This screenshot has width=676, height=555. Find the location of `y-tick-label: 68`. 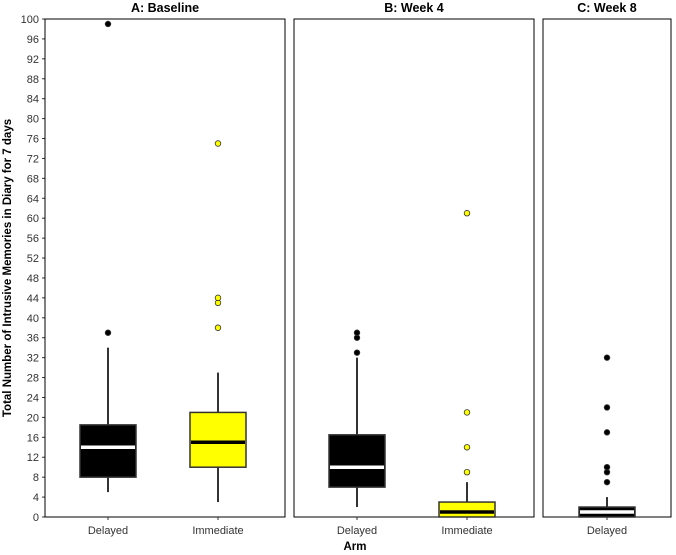

y-tick-label: 68 is located at coordinates (33, 179).